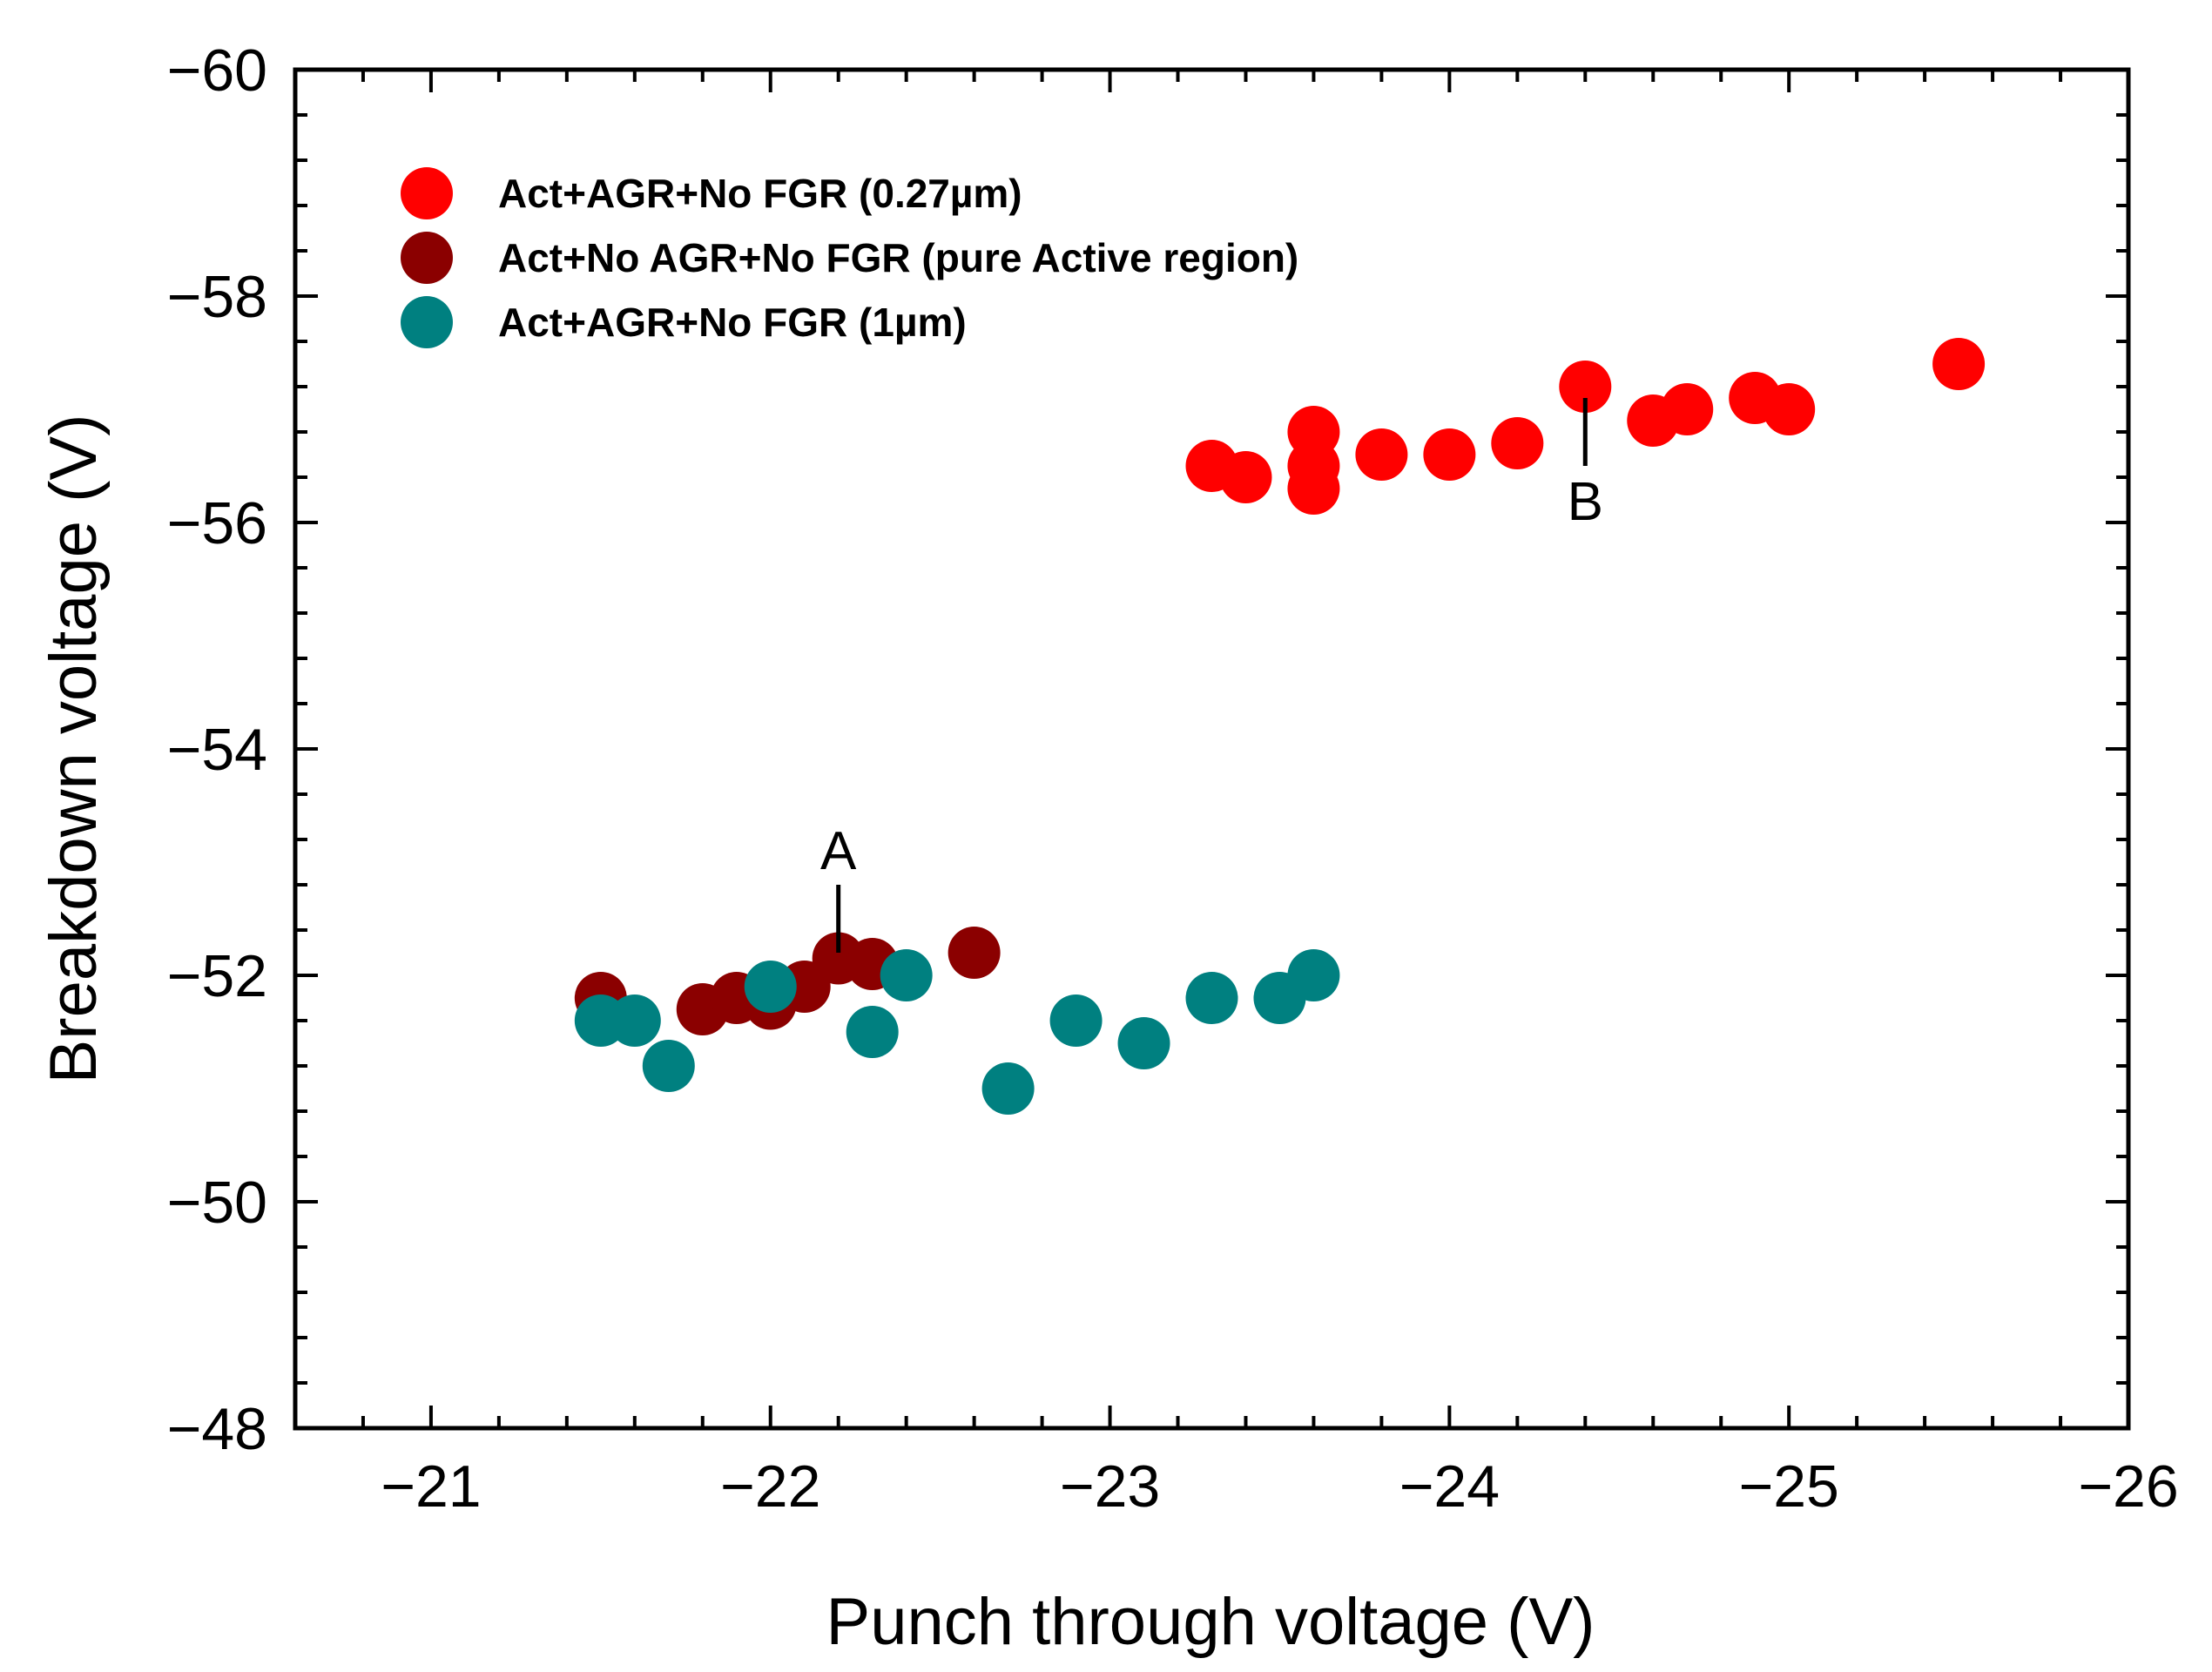  I want to click on x-tick-label: −24, so click(1450, 1486).